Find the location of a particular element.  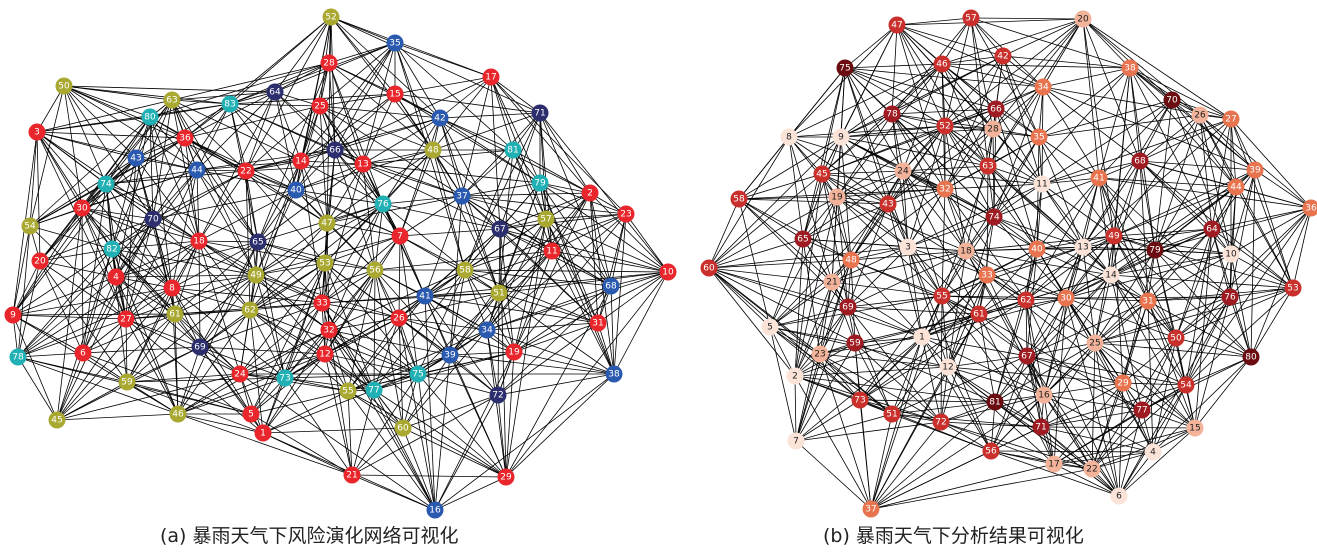

network-node-13: 13 is located at coordinates (363, 164).